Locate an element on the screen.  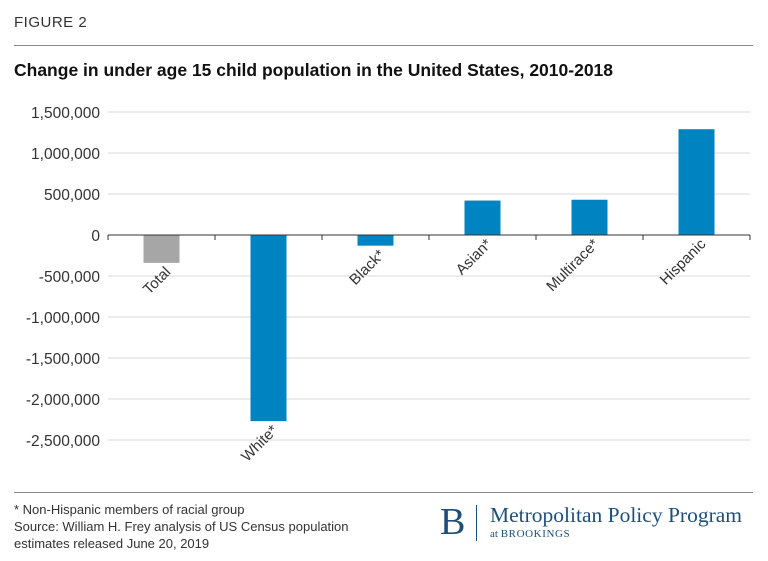
y-tick-label: -2,000,000 is located at coordinates (63, 400).